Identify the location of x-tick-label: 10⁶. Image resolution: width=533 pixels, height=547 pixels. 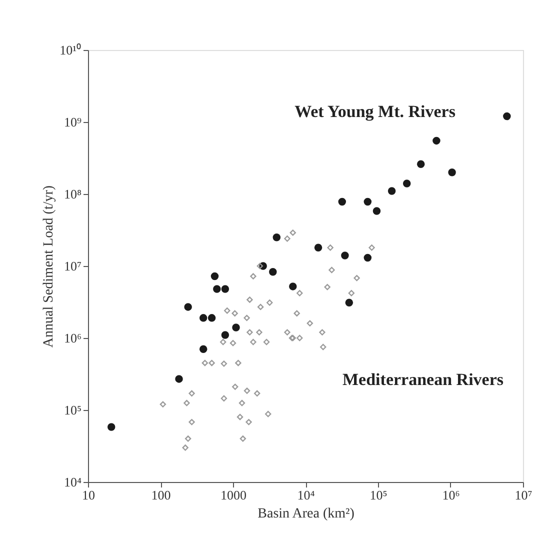
(451, 495).